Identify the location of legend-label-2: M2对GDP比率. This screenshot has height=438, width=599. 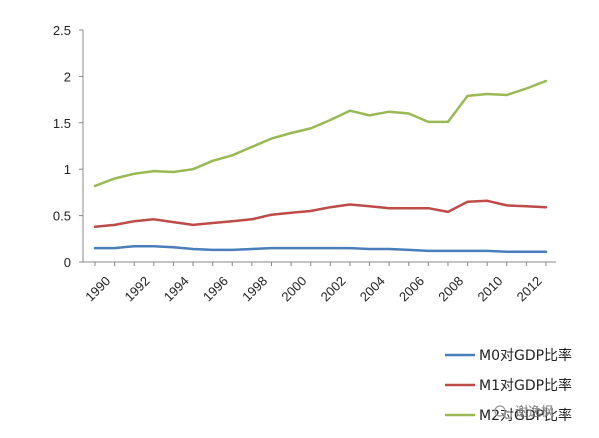
(525, 415).